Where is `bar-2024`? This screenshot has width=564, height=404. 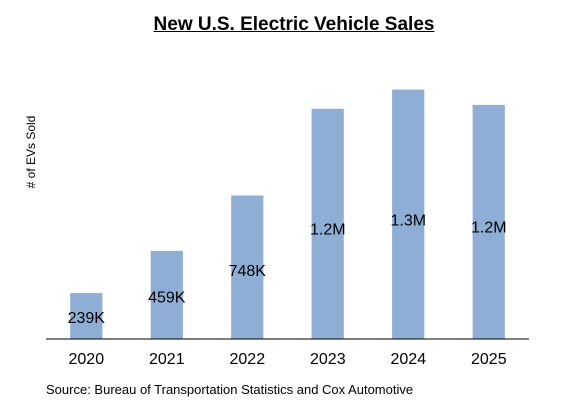
bar-2024 is located at coordinates (408, 214).